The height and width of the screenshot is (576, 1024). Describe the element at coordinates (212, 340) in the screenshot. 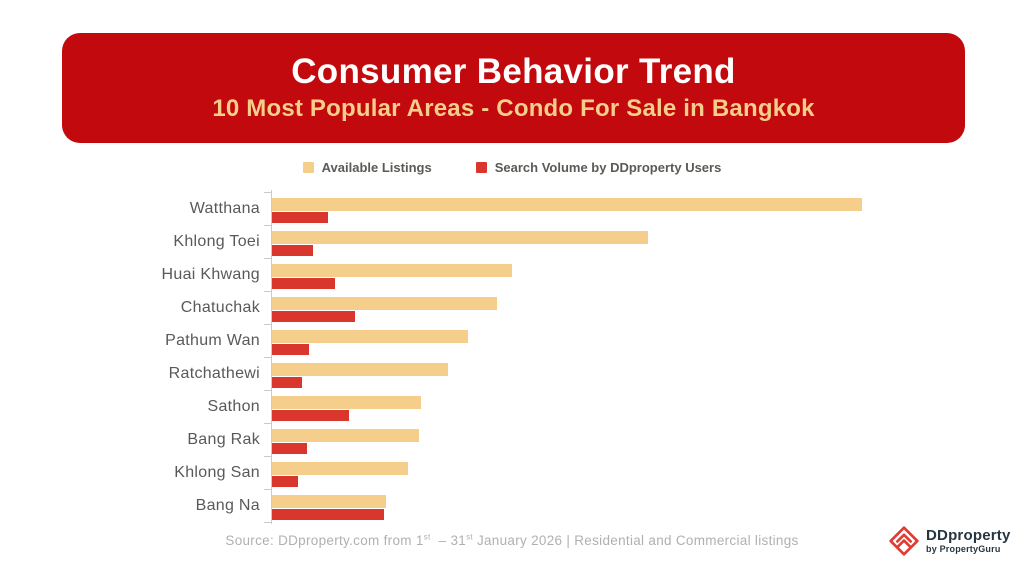

I see `category-label: Pathum Wan` at that location.